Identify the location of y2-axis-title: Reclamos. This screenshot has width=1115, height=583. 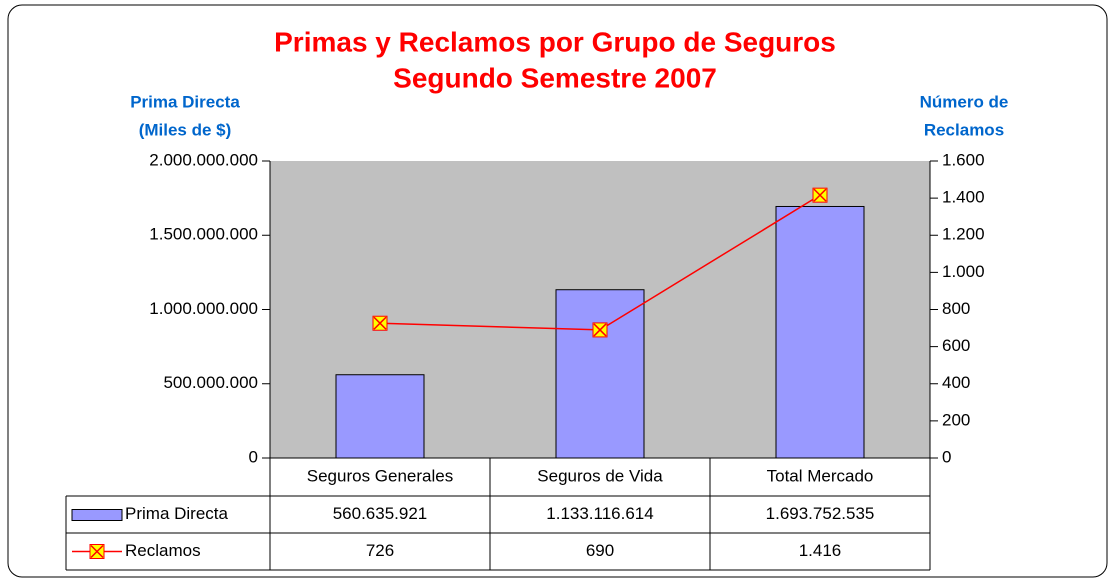
(964, 129).